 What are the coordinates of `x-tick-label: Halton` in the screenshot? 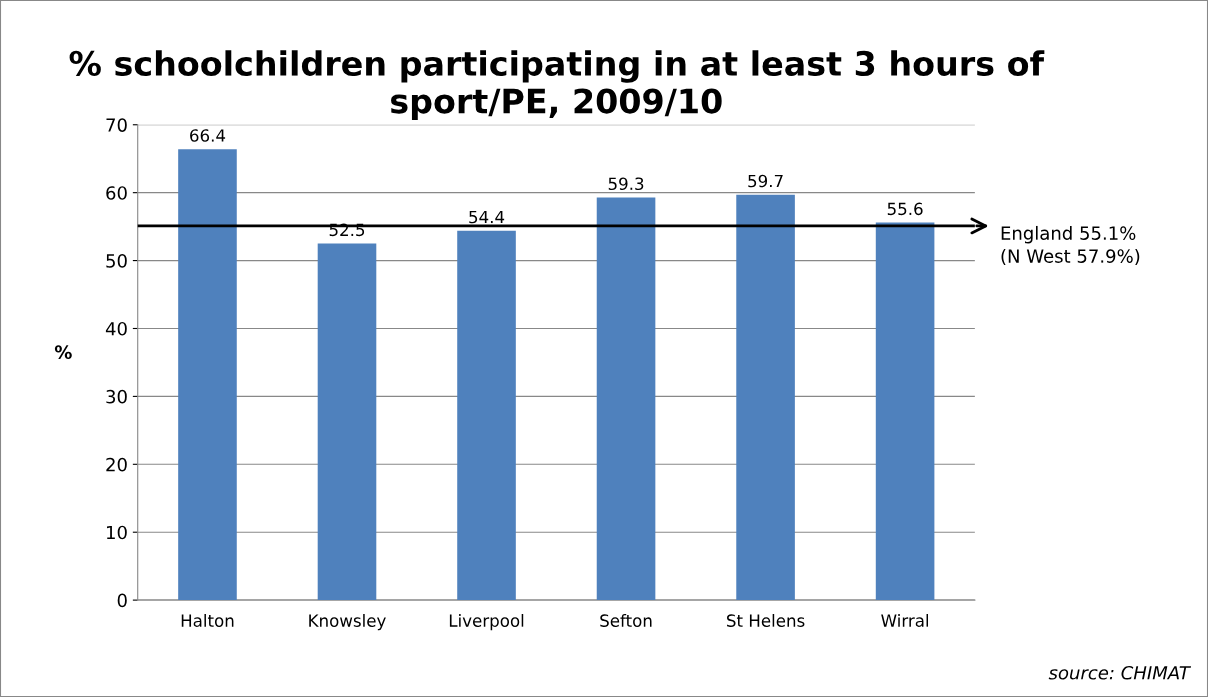 It's located at (207, 620).